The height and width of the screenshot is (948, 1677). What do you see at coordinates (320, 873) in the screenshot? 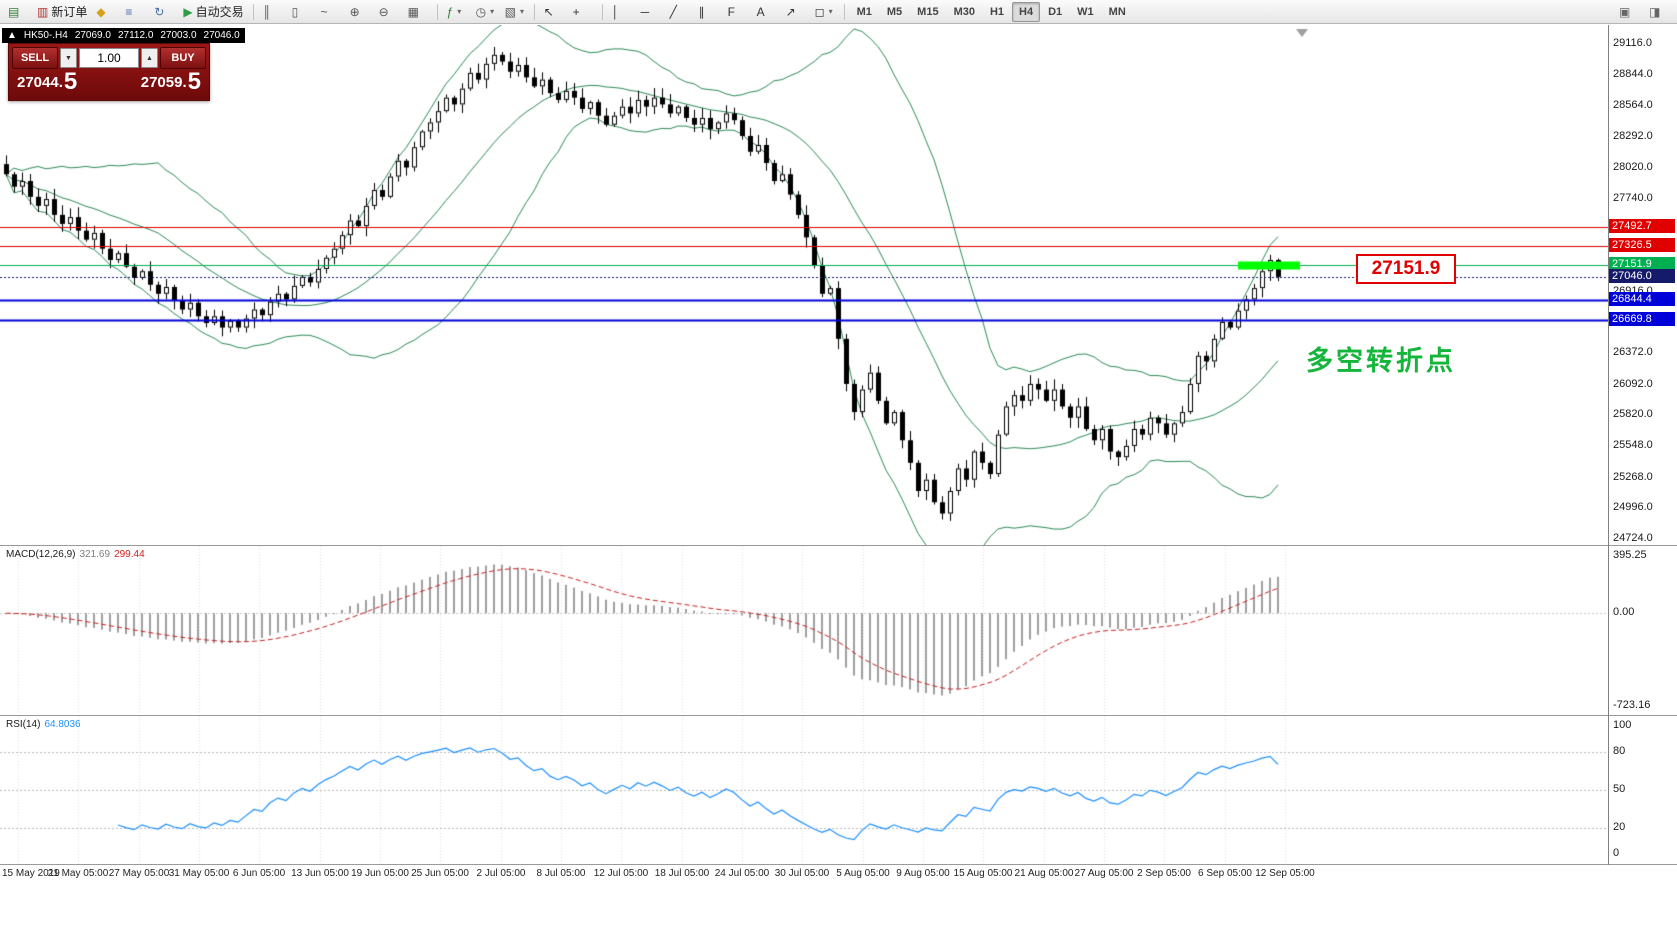
I see `x-axis-label: 13 Jun 05:00` at bounding box center [320, 873].